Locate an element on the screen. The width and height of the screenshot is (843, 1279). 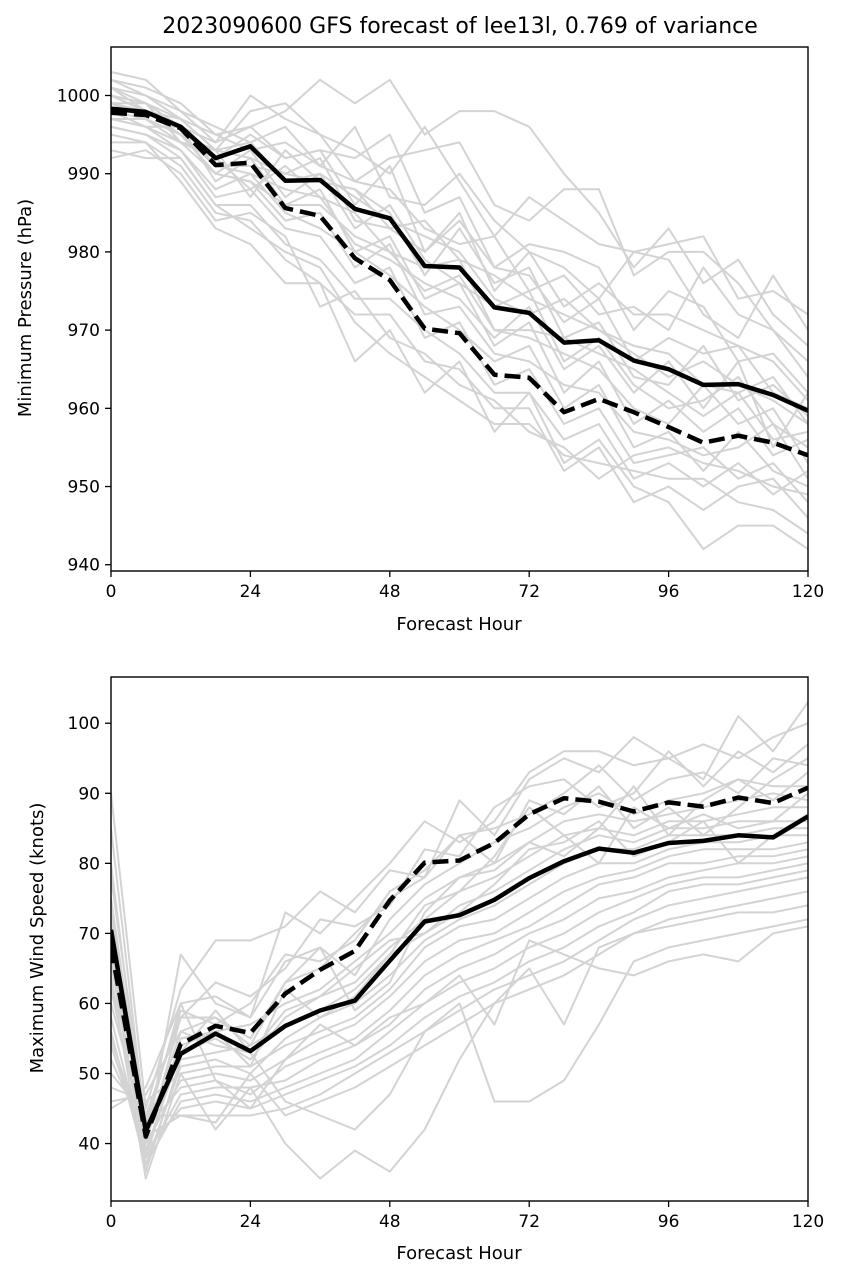
pressure-y-tick-label: 970 is located at coordinates (84, 331).